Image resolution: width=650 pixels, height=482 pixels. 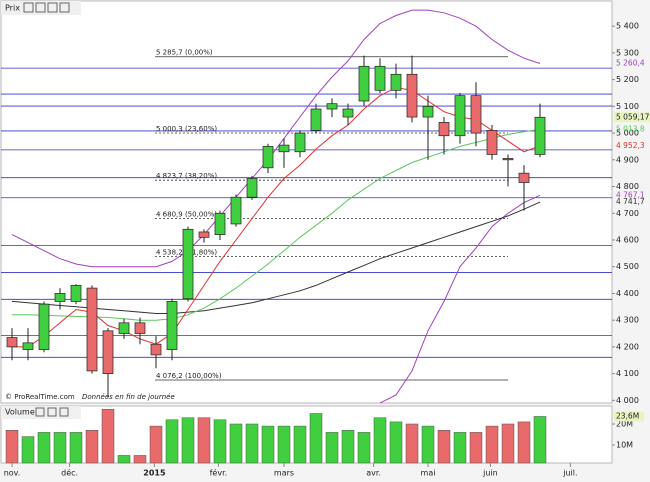 I want to click on end-label: 5 260,4, so click(x=630, y=62).